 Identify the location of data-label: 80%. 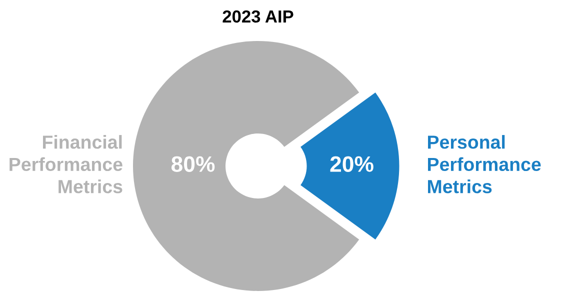
(193, 164).